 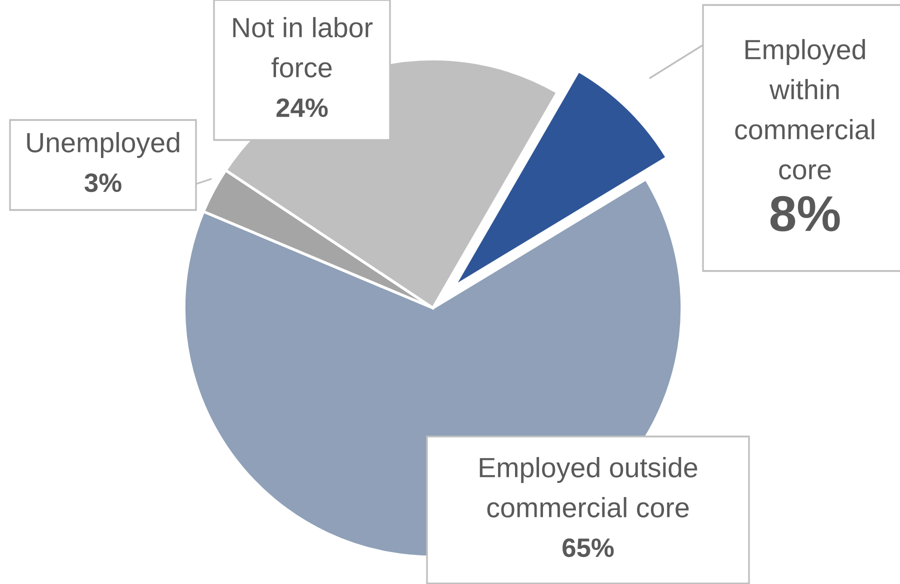 I want to click on slice-label: Unemployed, so click(x=103, y=145).